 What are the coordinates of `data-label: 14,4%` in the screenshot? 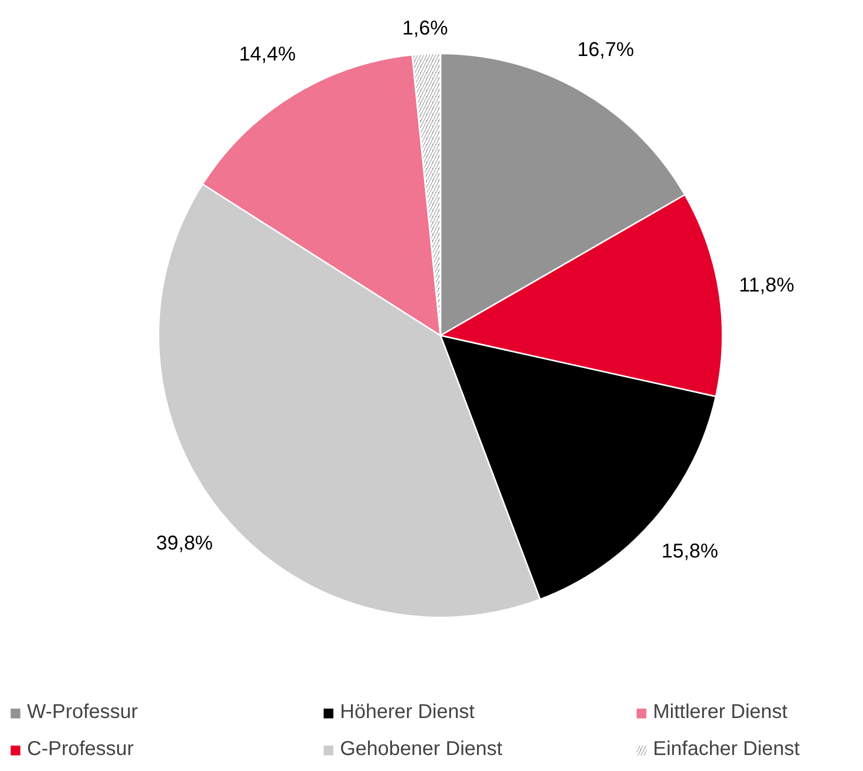 It's located at (267, 55).